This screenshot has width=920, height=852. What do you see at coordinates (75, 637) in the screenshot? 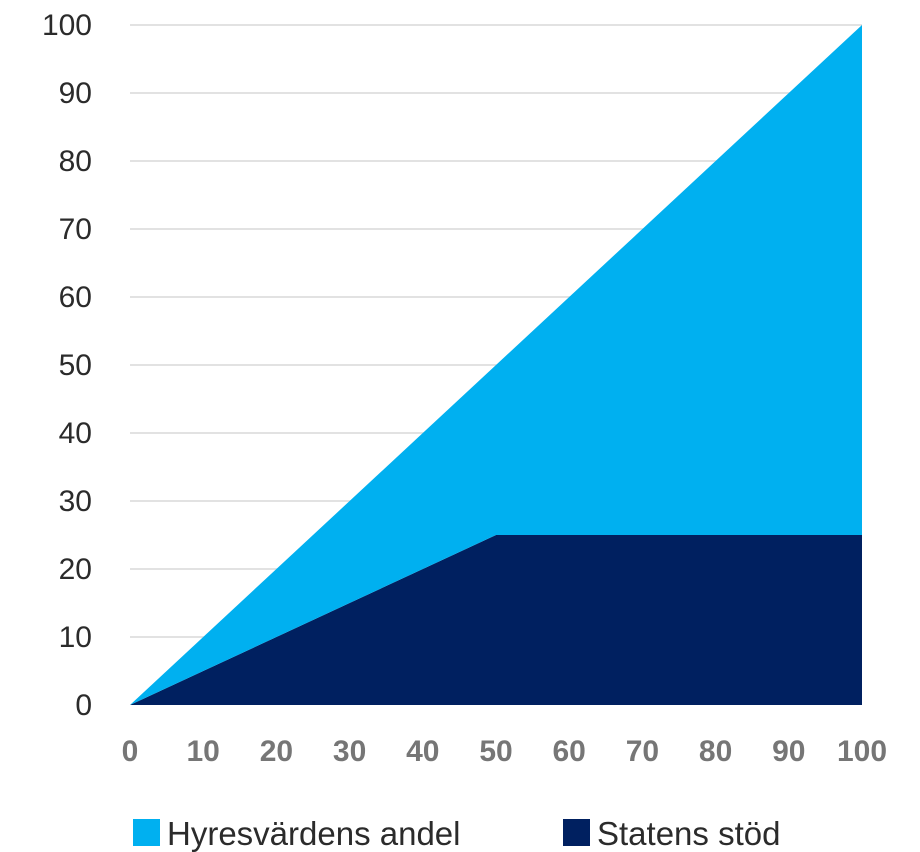
I see `y-tick-label-10: 10` at bounding box center [75, 637].